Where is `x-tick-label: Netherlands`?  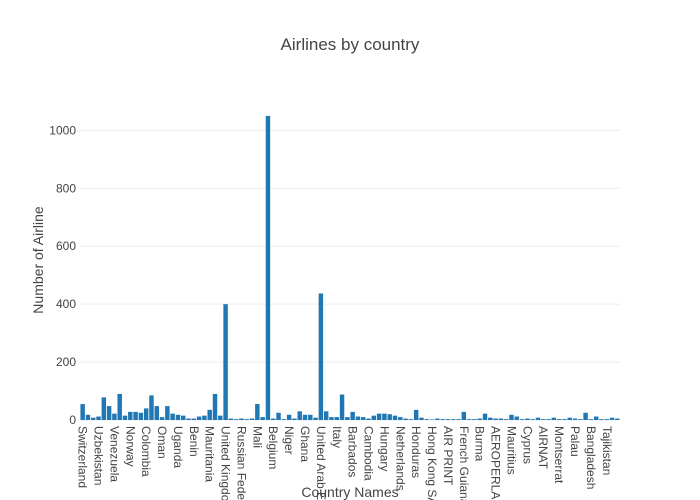
x-tick-label: Netherlands is located at coordinates (400, 458).